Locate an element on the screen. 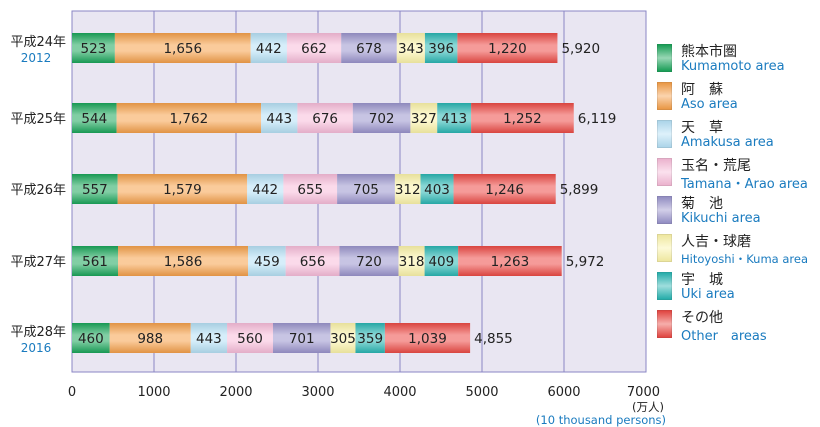  bar-value-label: 655 is located at coordinates (310, 190).